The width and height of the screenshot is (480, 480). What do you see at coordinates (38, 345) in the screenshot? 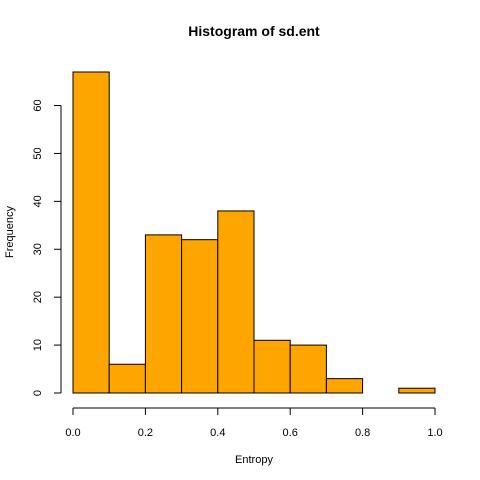
I see `y-tick-label-1: 10` at bounding box center [38, 345].